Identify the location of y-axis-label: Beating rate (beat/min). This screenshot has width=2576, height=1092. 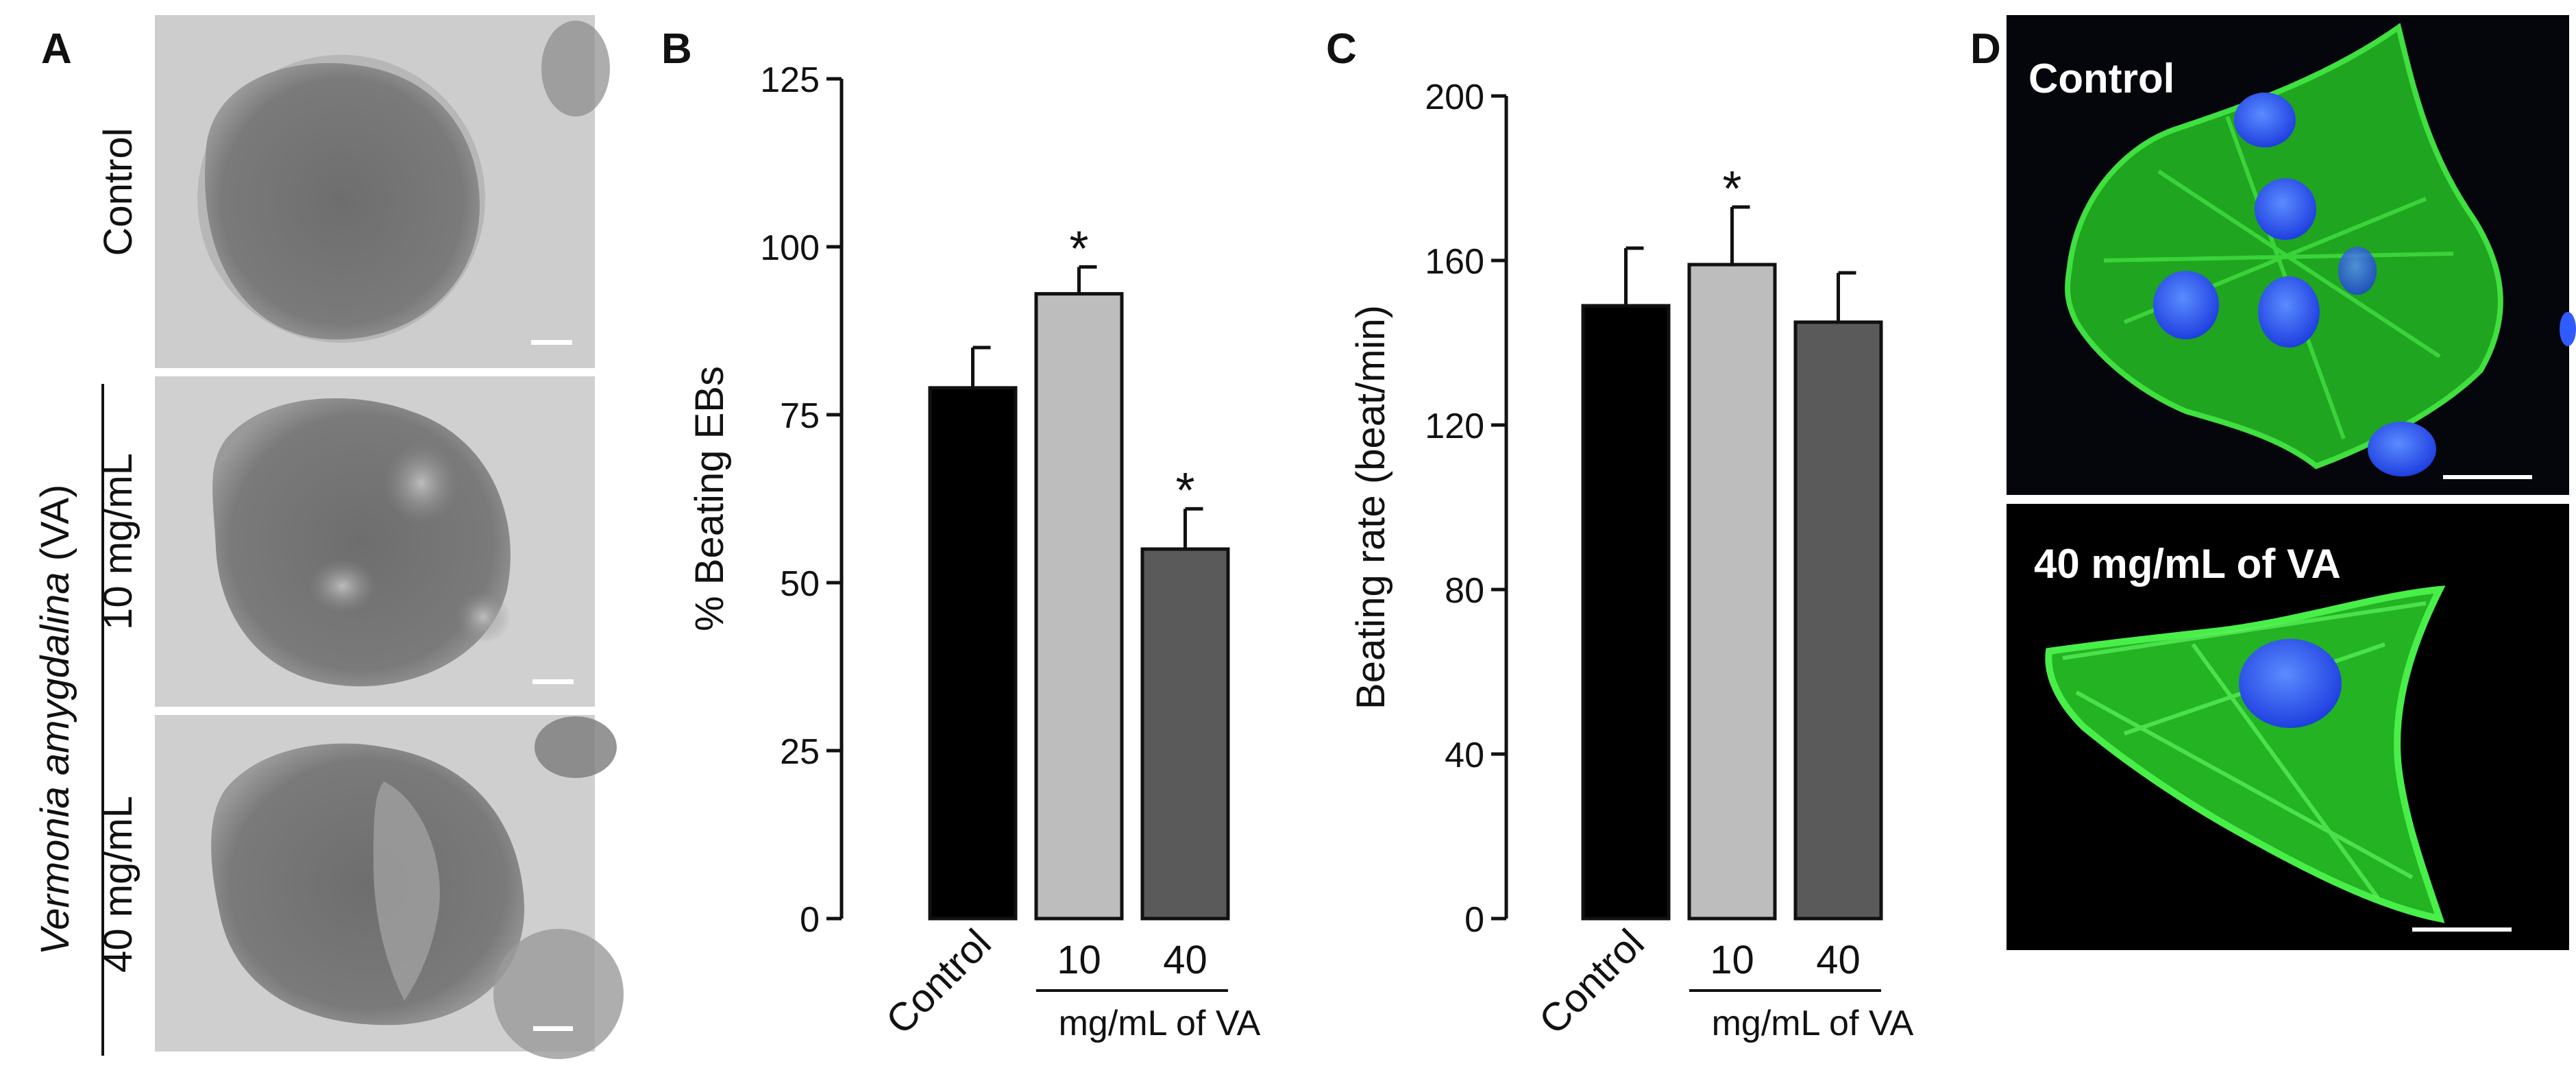
(1371, 507).